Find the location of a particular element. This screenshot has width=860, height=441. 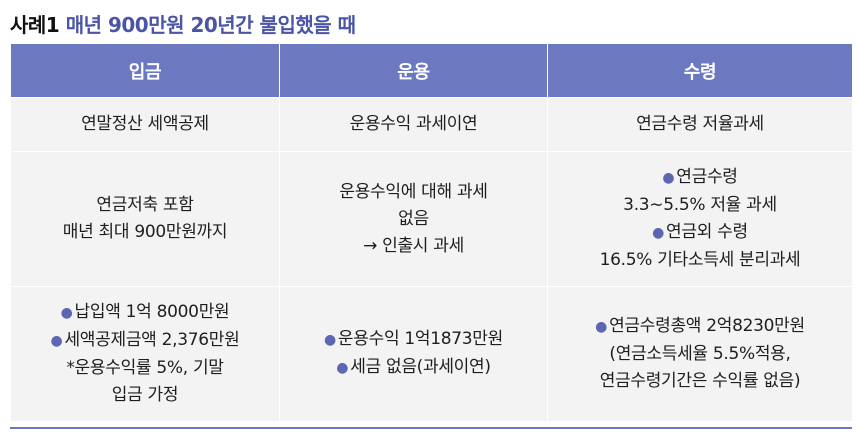

cell-line: 16.5% 기타소득세 분리과세 is located at coordinates (700, 260).